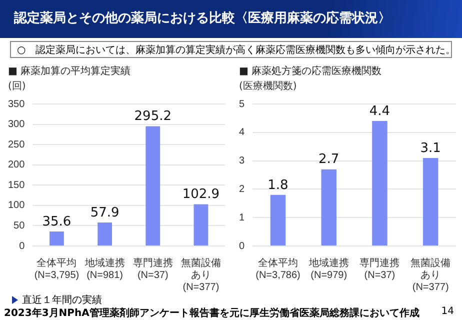 This screenshot has width=462, height=320. What do you see at coordinates (231, 19) in the screenshot?
I see `text: 認定薬局とその他の薬局における比較〈医療用麻薬の応需状況〉` at bounding box center [231, 19].